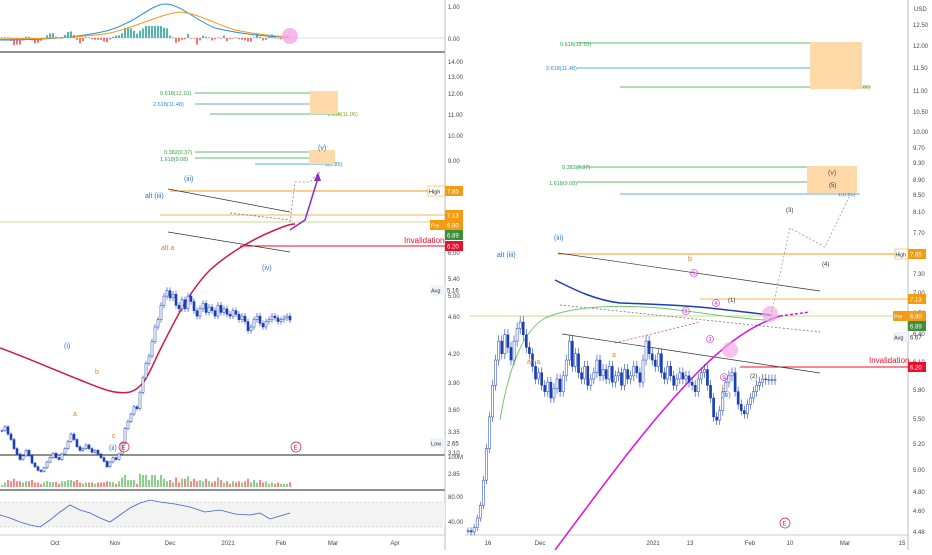  I want to click on left-price-tick: 4.20, so click(454, 355).